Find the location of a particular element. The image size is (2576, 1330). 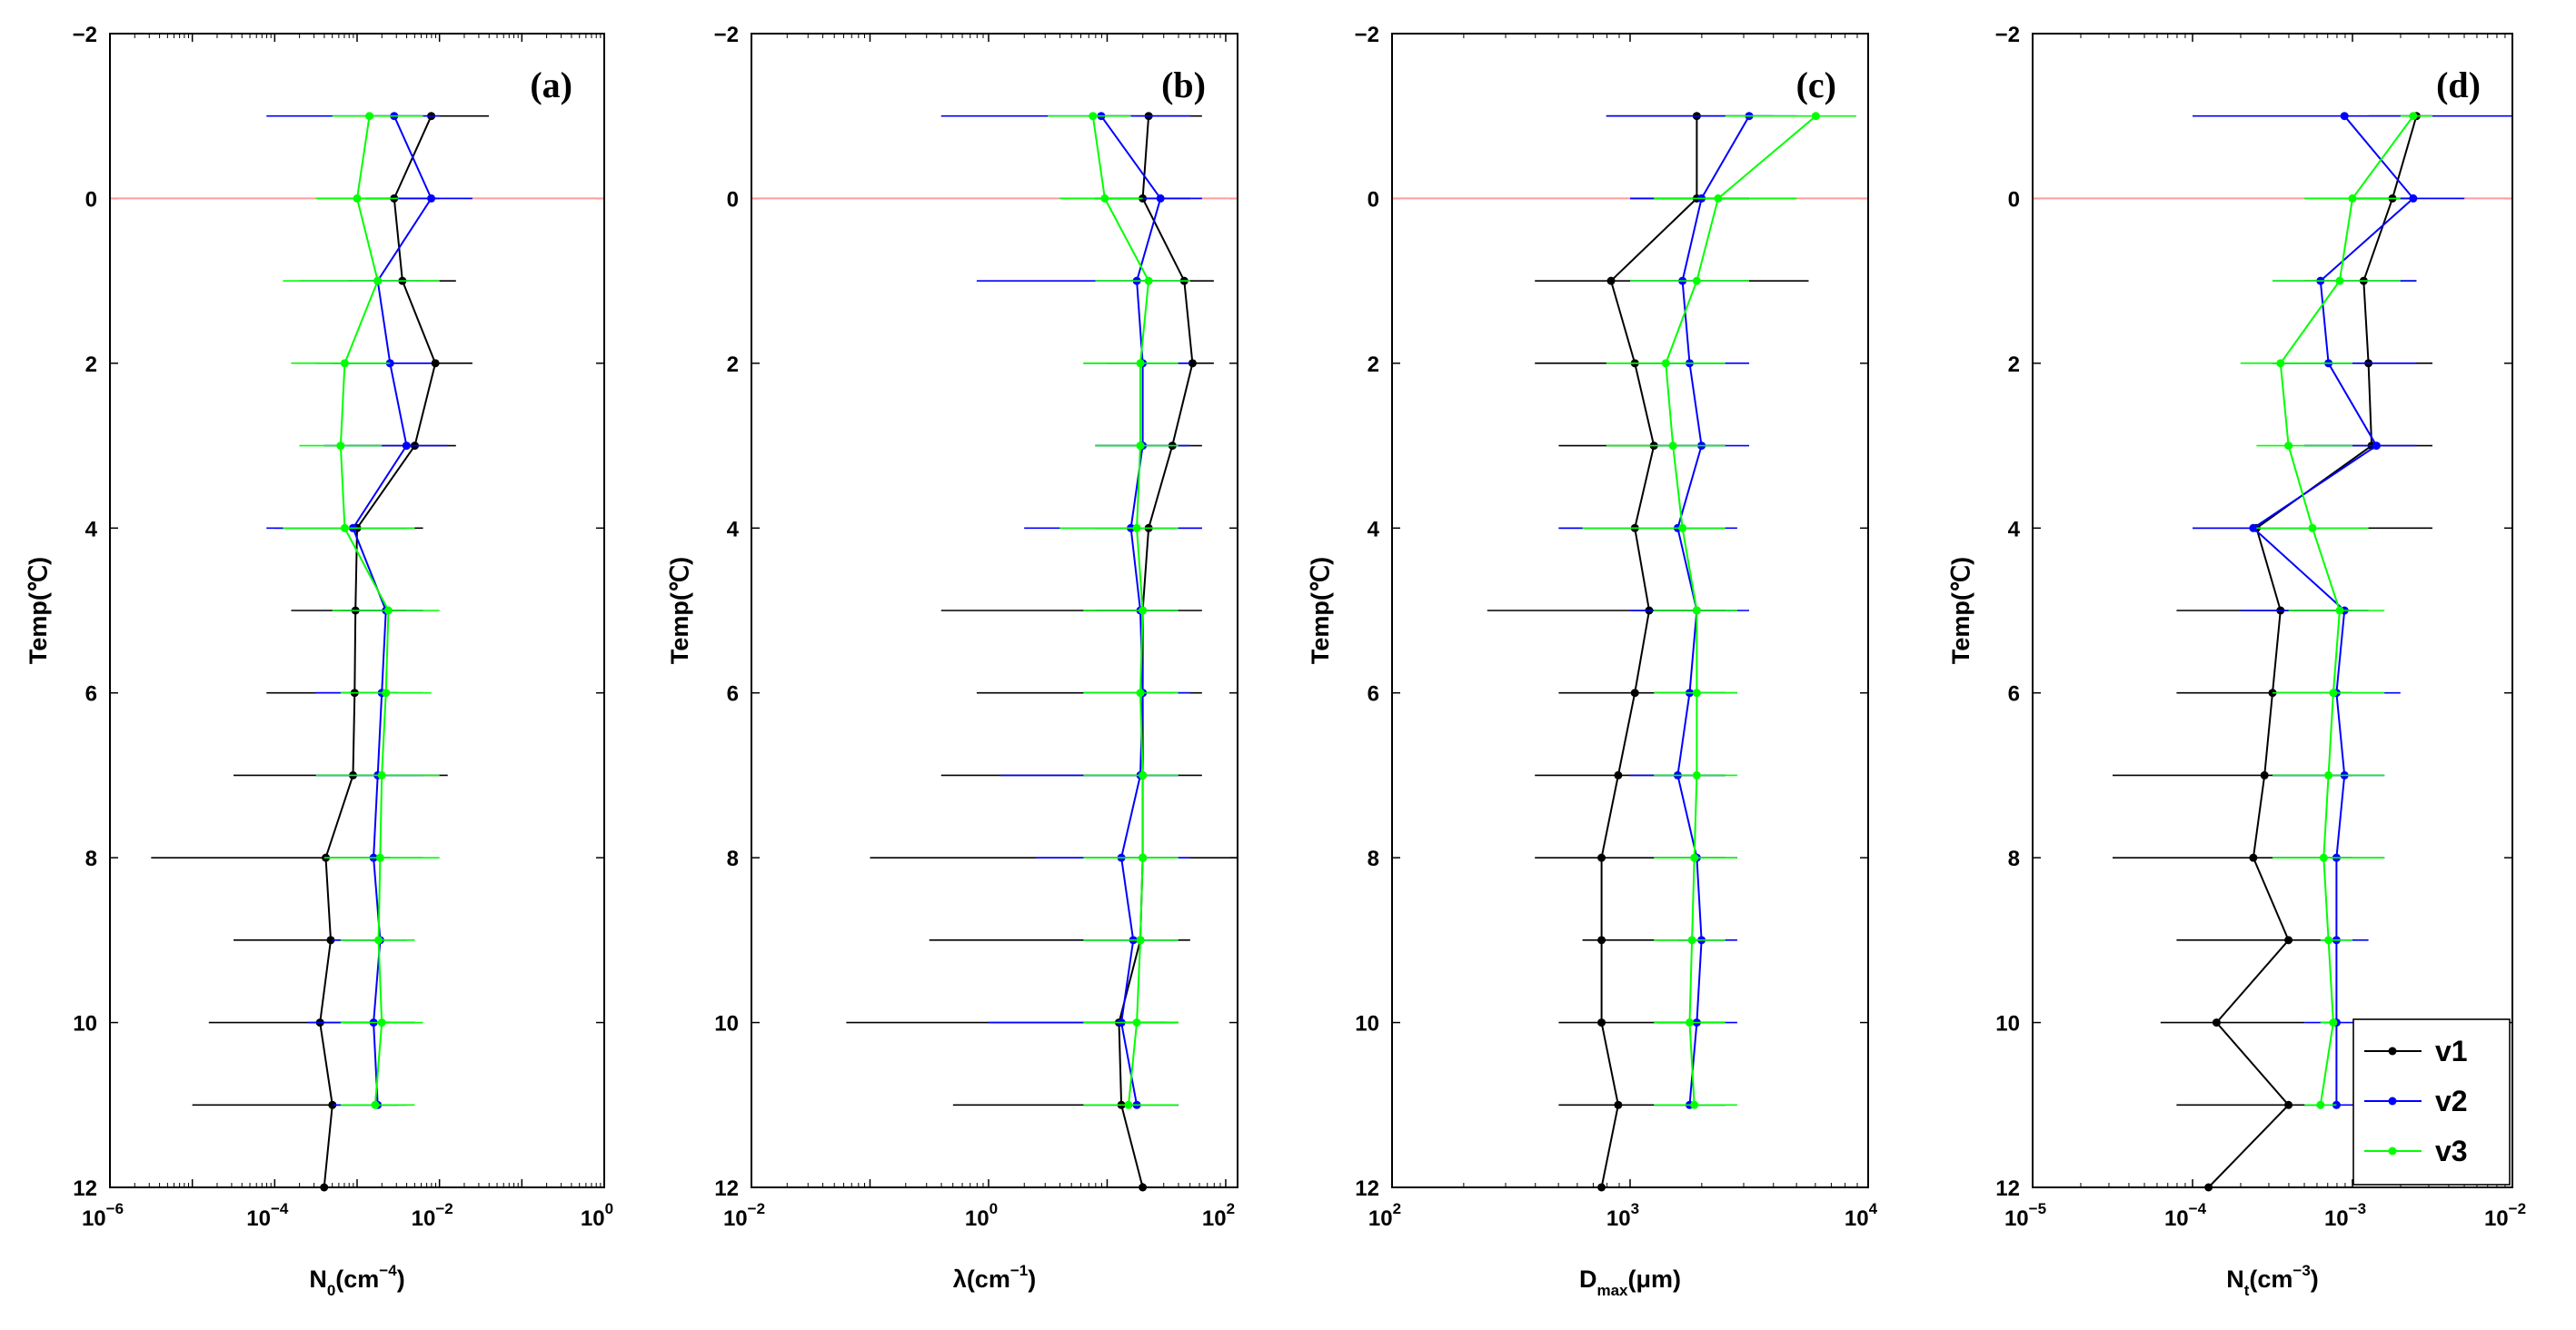

legend-label-v3: v3 is located at coordinates (2452, 1151).